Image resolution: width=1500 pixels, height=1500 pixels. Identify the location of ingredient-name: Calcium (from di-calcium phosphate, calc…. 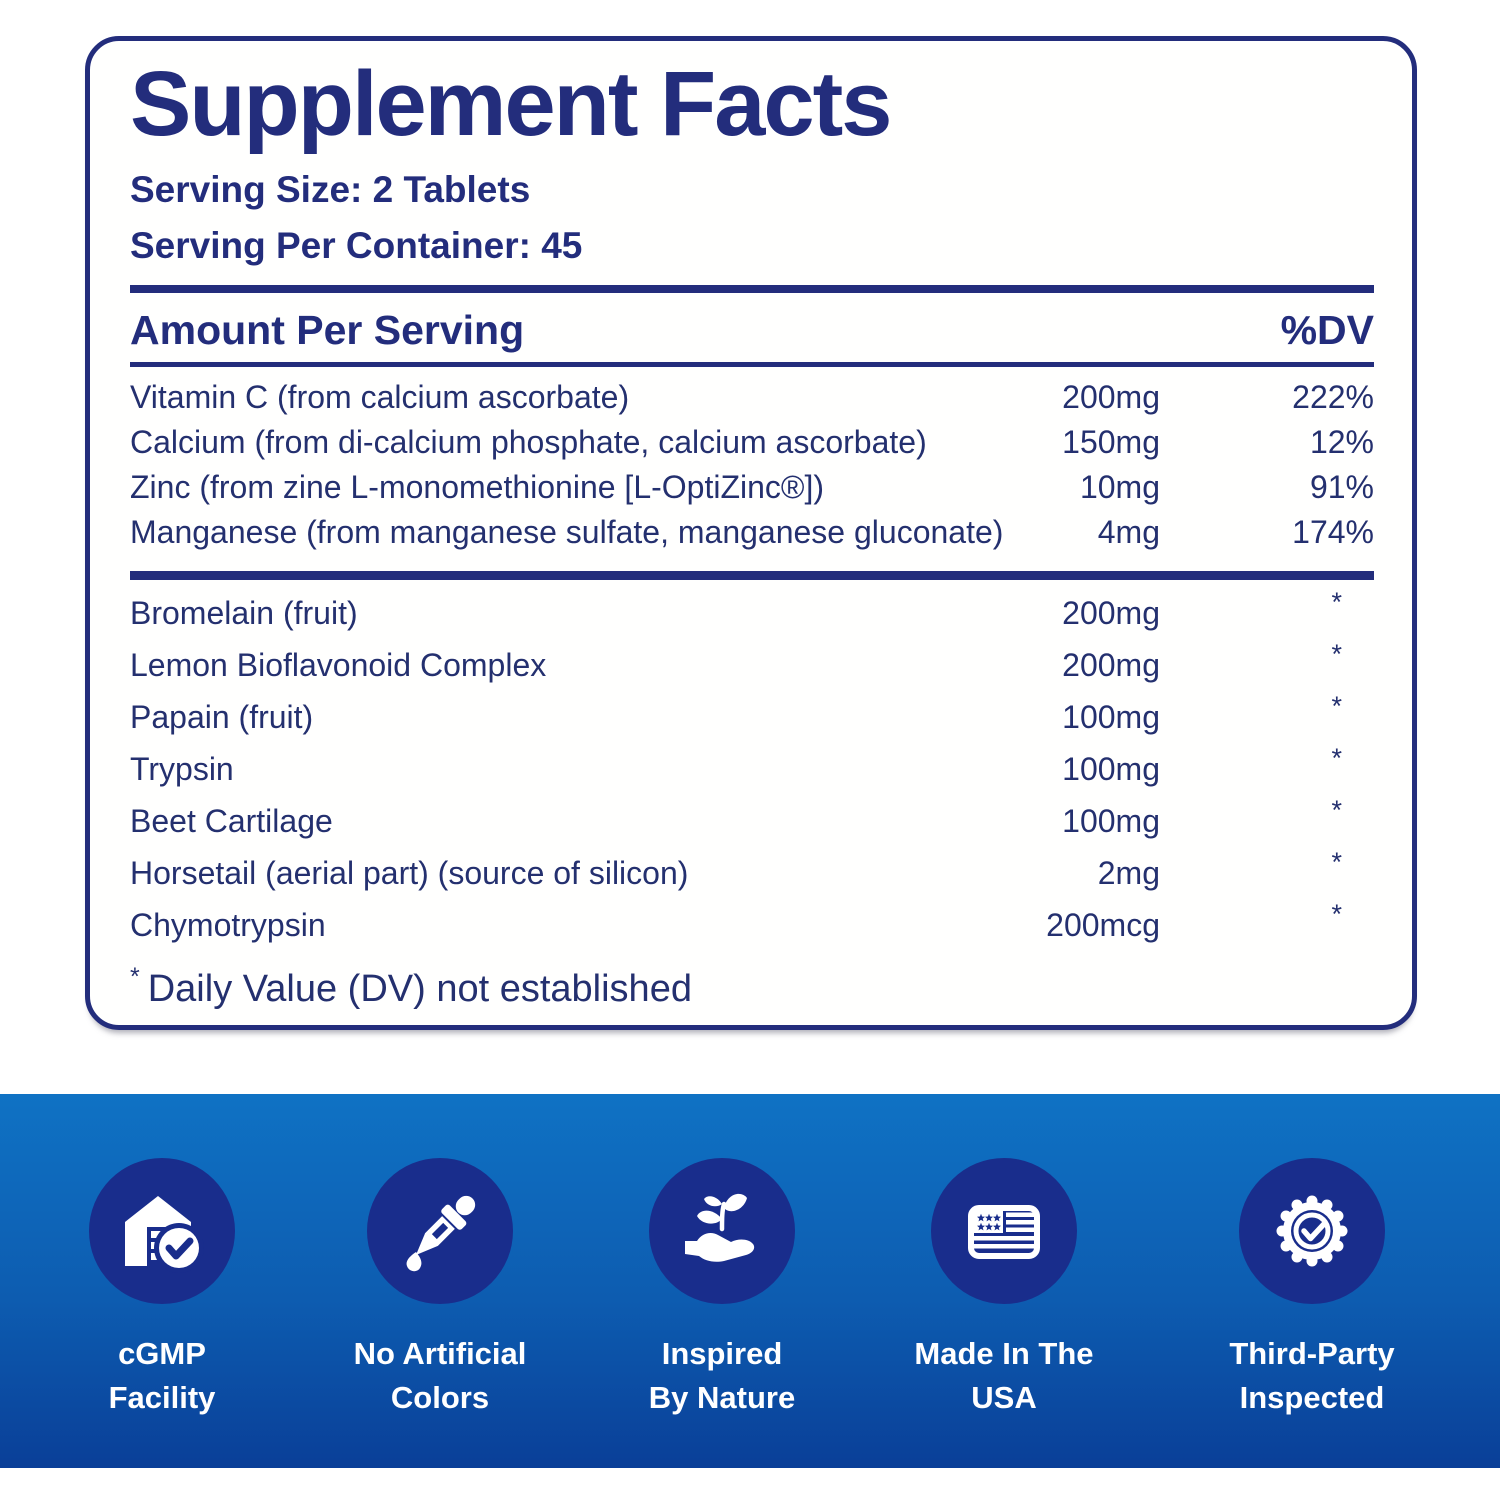
(528, 441).